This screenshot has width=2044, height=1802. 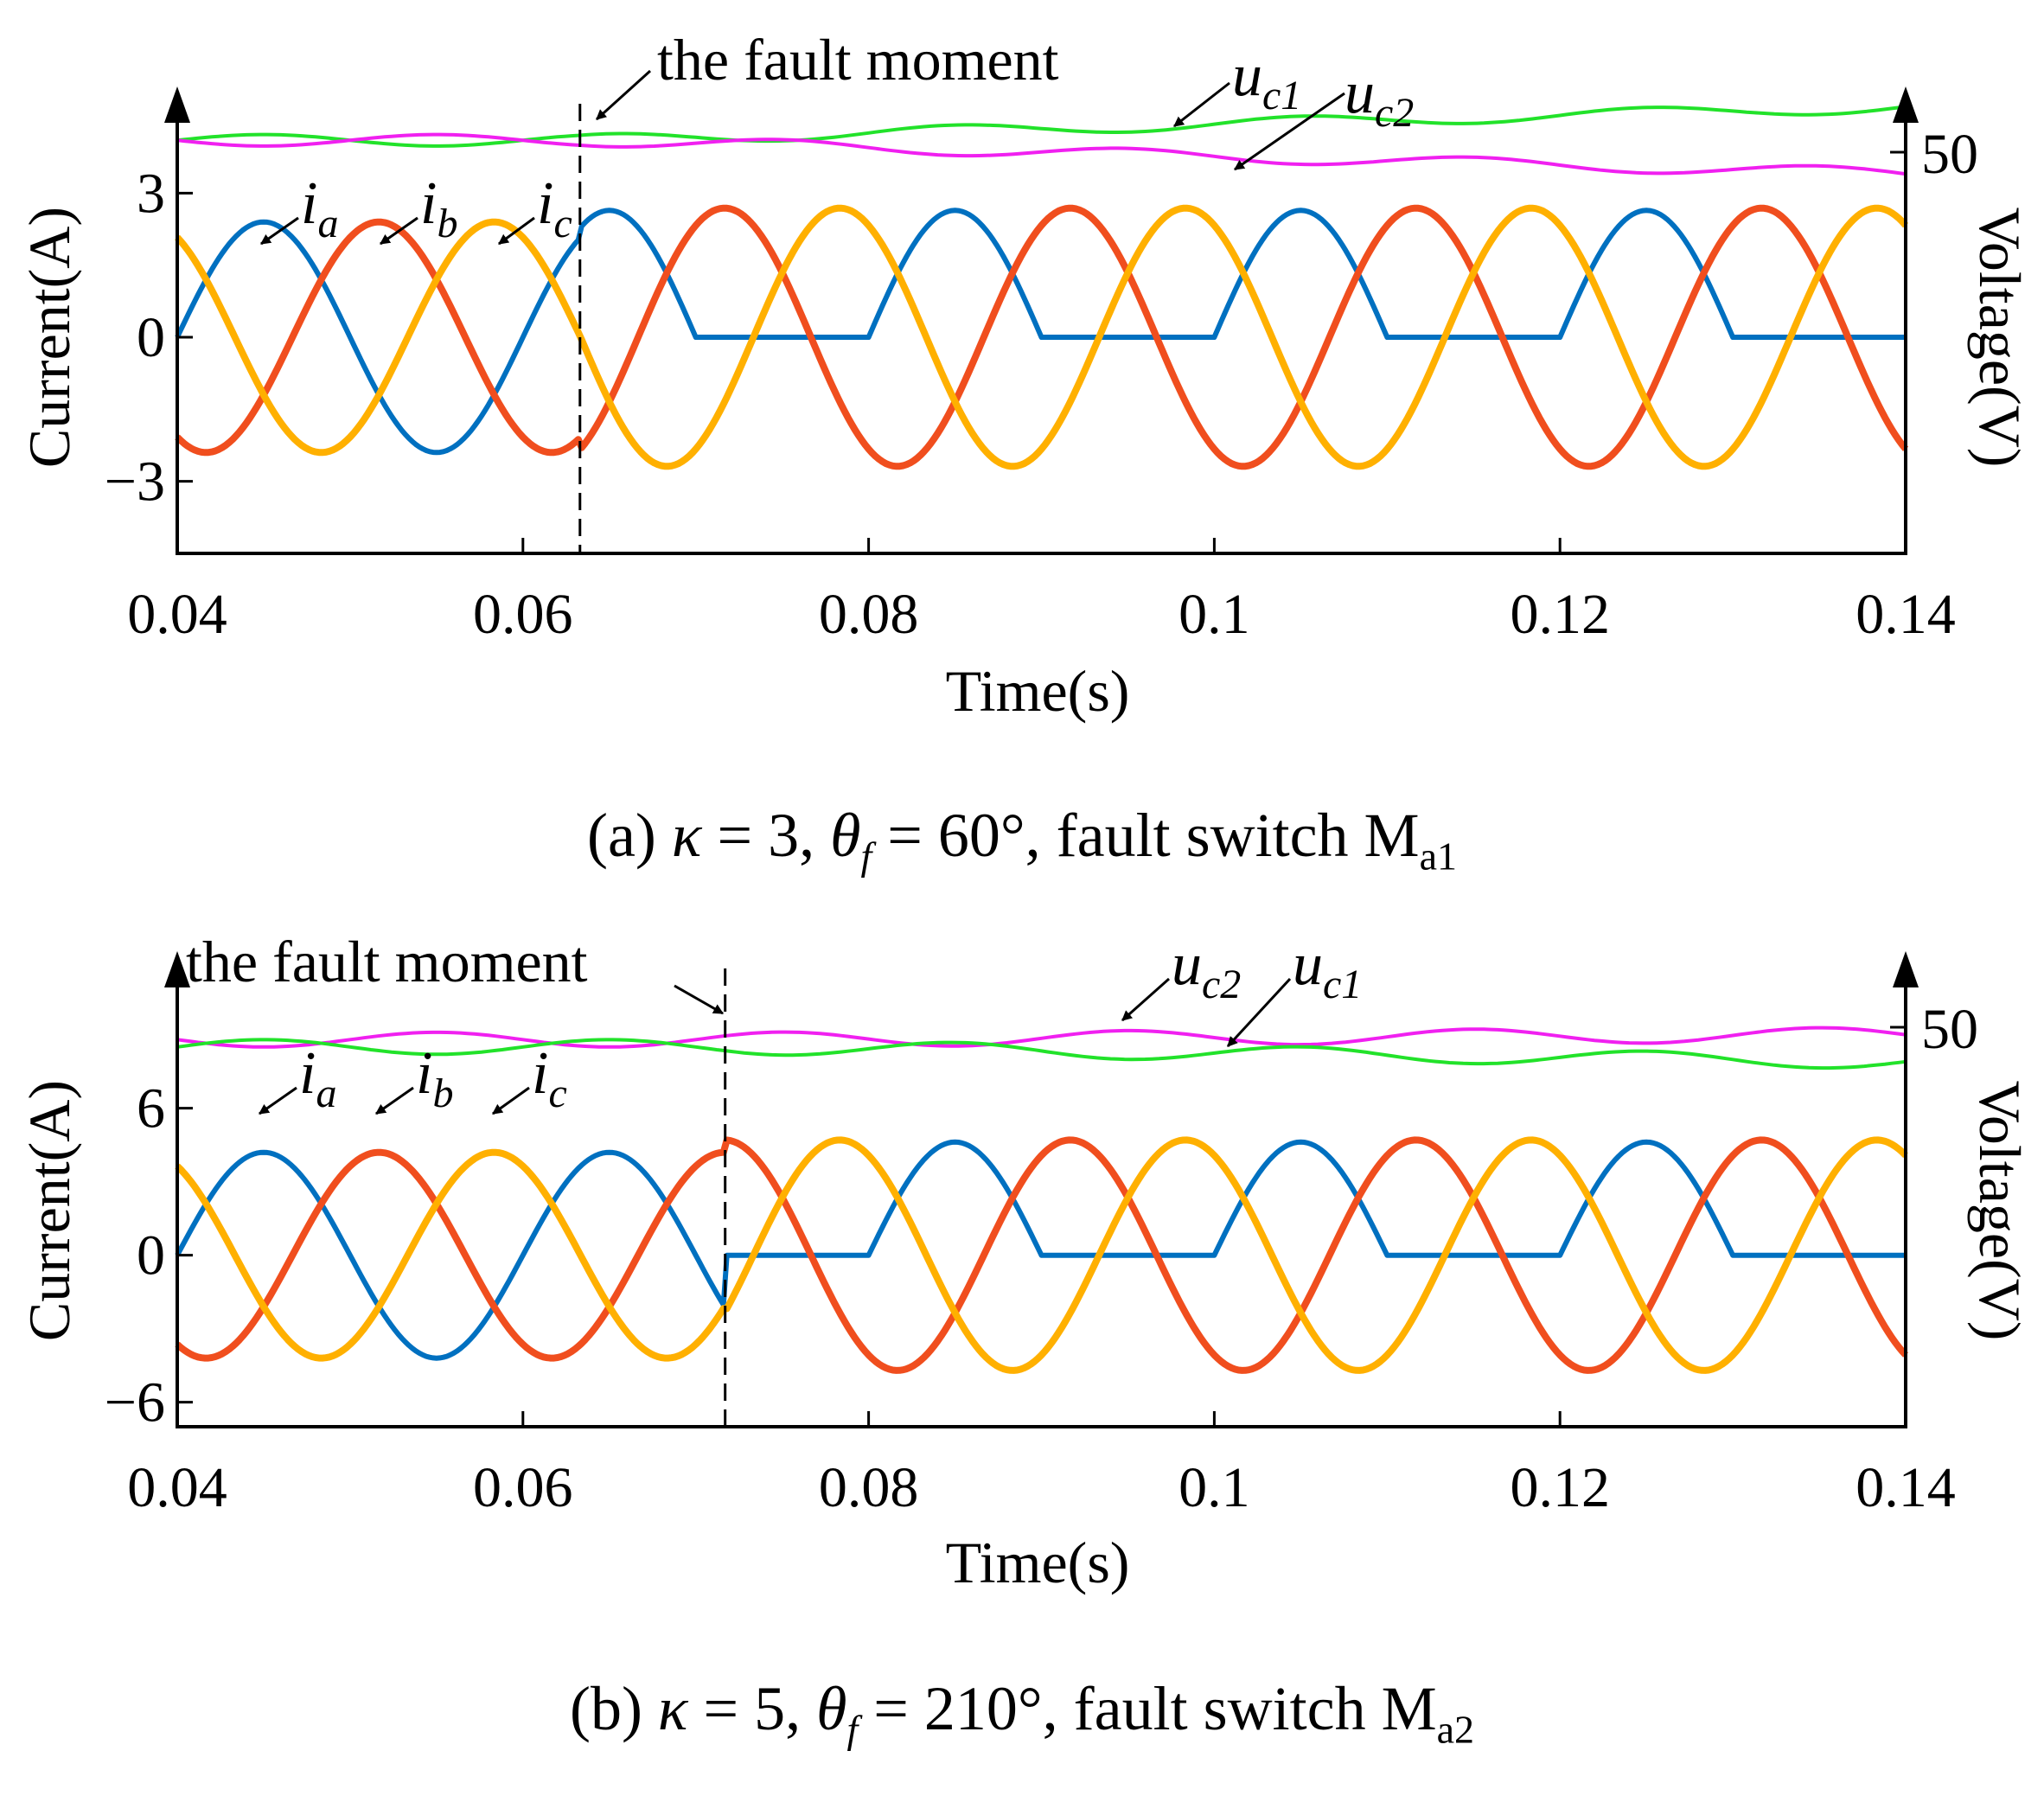 What do you see at coordinates (1022, 1713) in the screenshot?
I see `caption-b: (b) κ = 5, θf = 210°, fault switch Ma2` at bounding box center [1022, 1713].